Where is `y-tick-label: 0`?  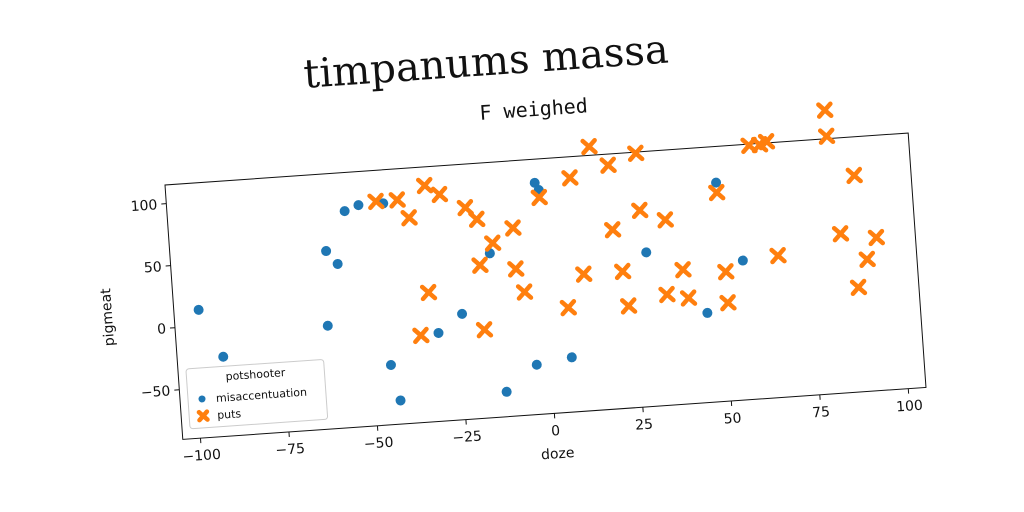 y-tick-label: 0 is located at coordinates (162, 329).